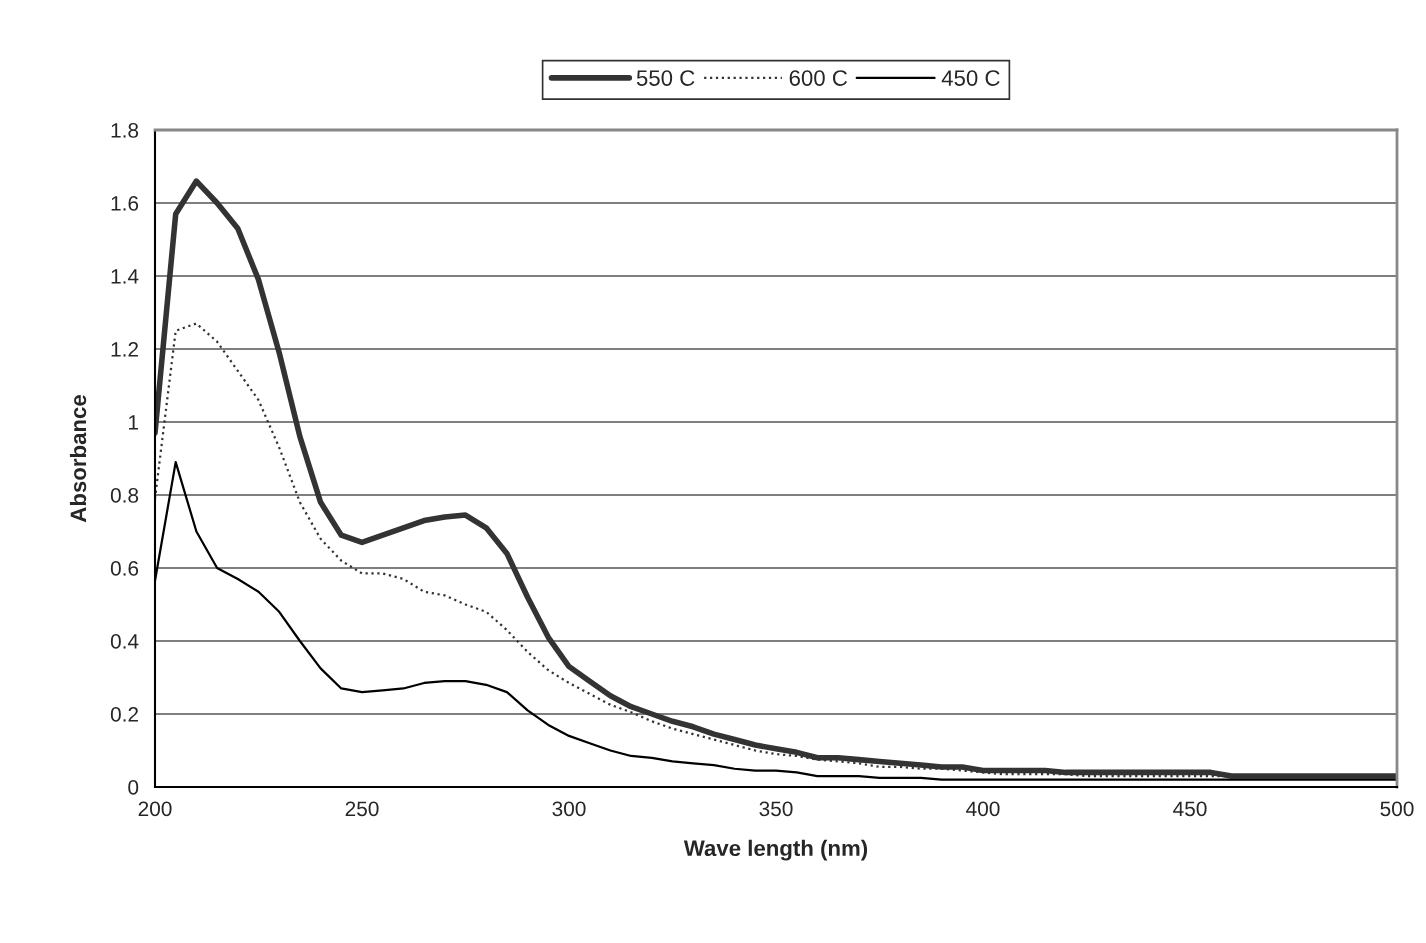 This screenshot has width=1426, height=943. Describe the element at coordinates (133, 787) in the screenshot. I see `y-tick-label: 0` at that location.